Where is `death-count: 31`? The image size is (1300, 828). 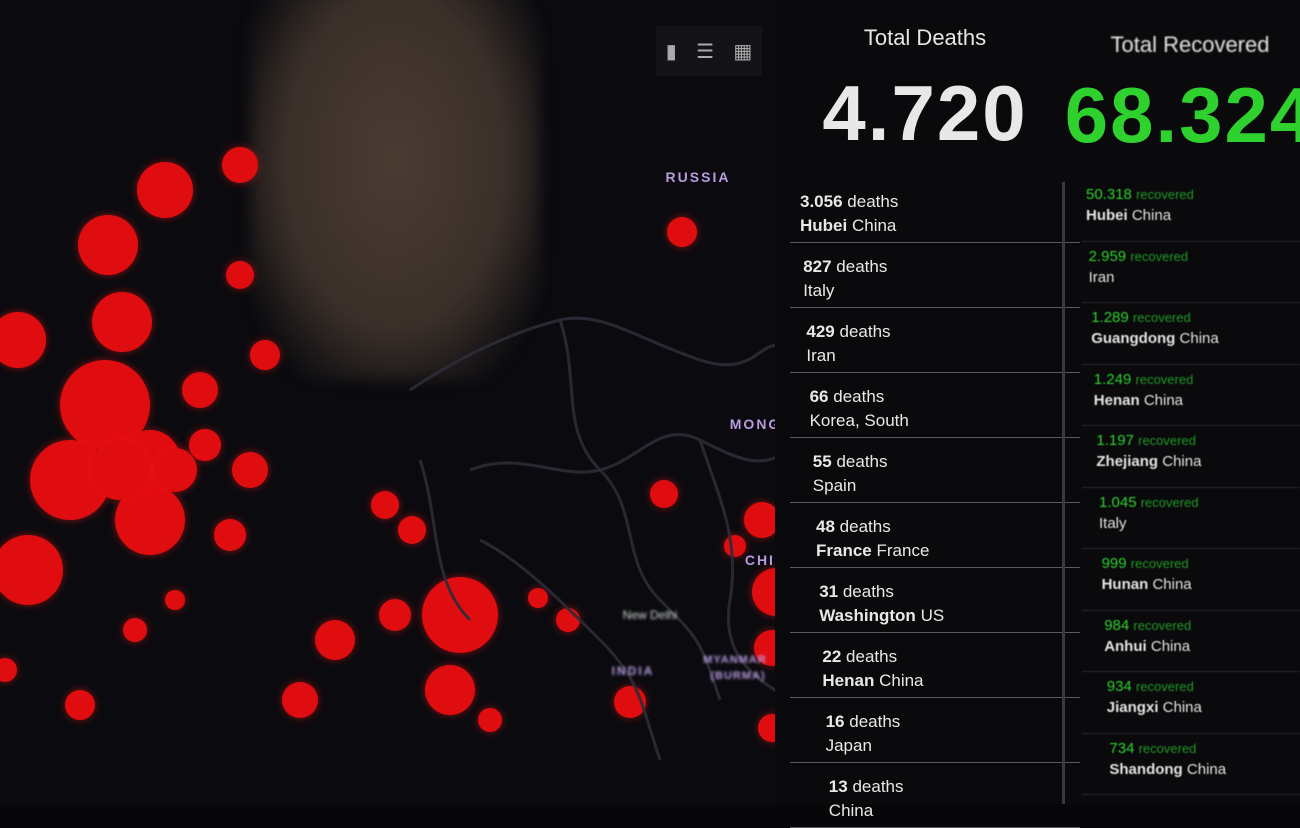
death-count: 31 is located at coordinates (829, 591).